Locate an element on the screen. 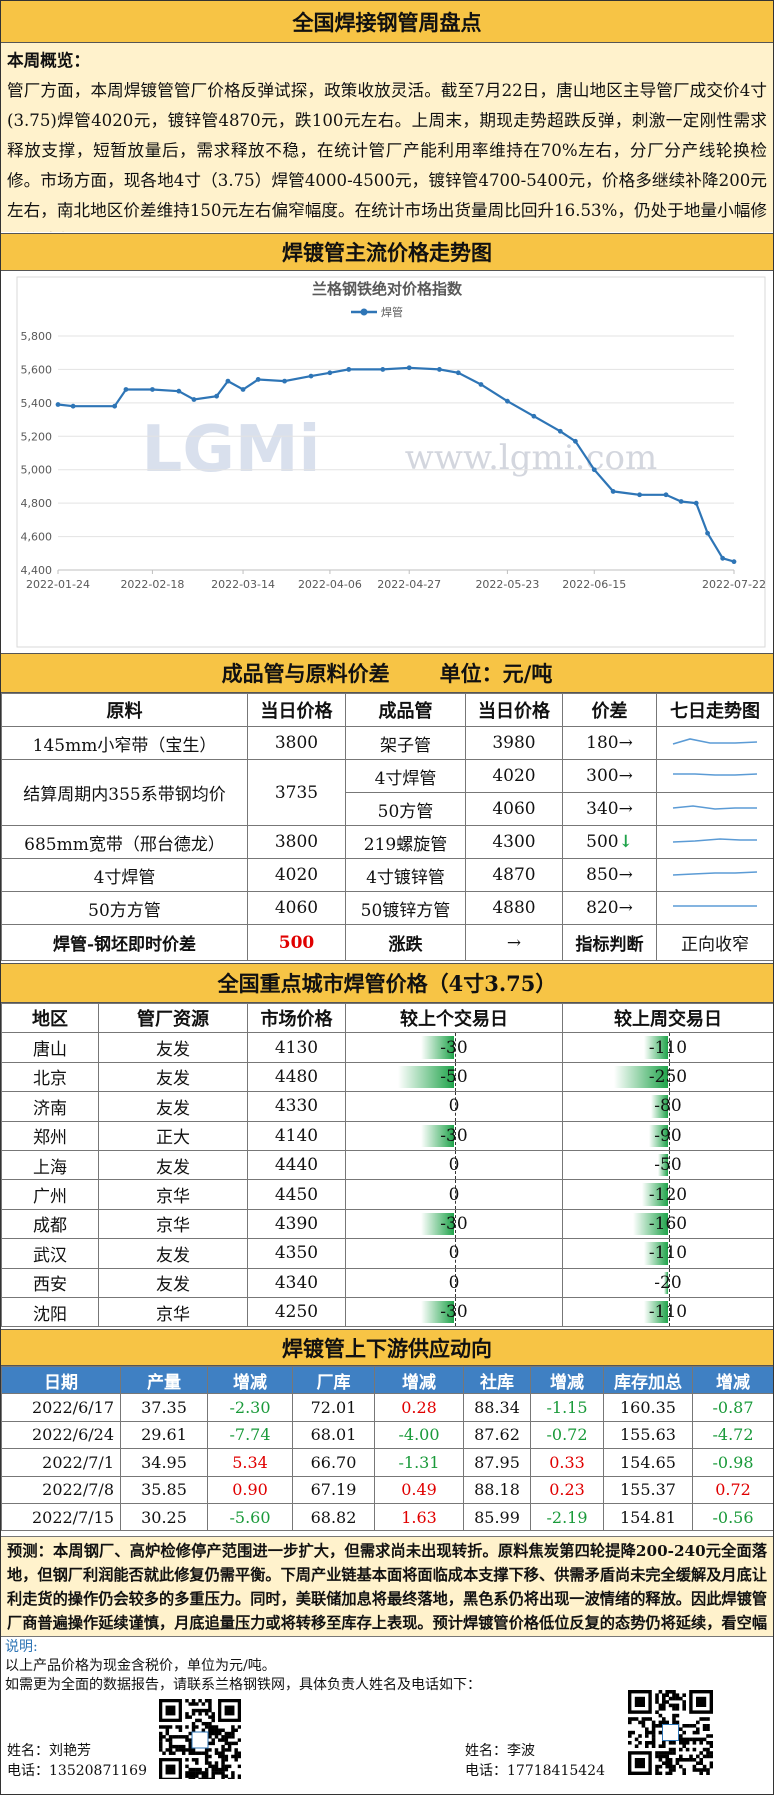  y-tick-label: 5,600 is located at coordinates (37, 369).